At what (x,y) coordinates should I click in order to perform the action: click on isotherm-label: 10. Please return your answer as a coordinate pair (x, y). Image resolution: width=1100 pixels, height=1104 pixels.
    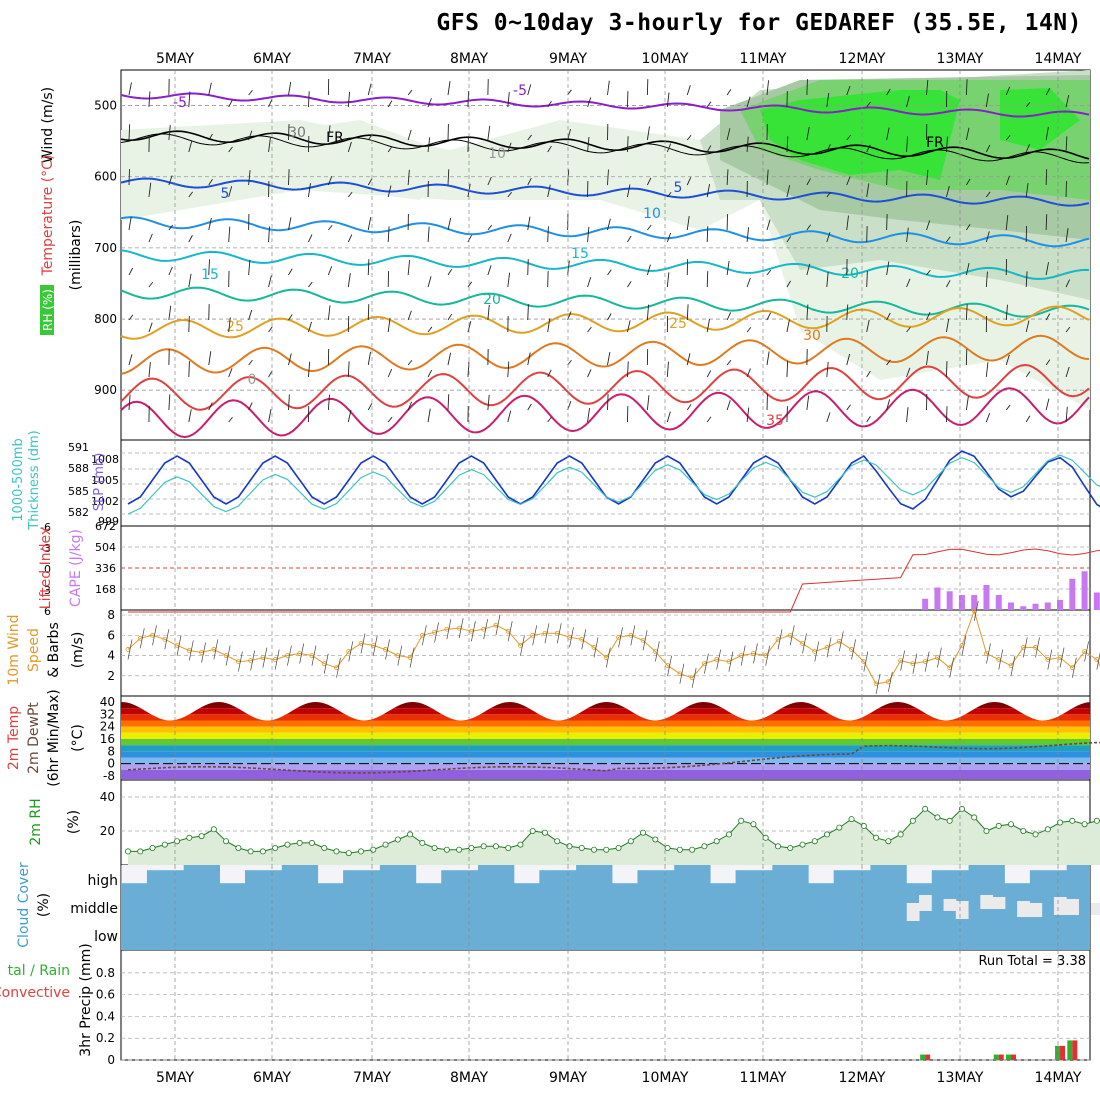
    Looking at the image, I should click on (497, 154).